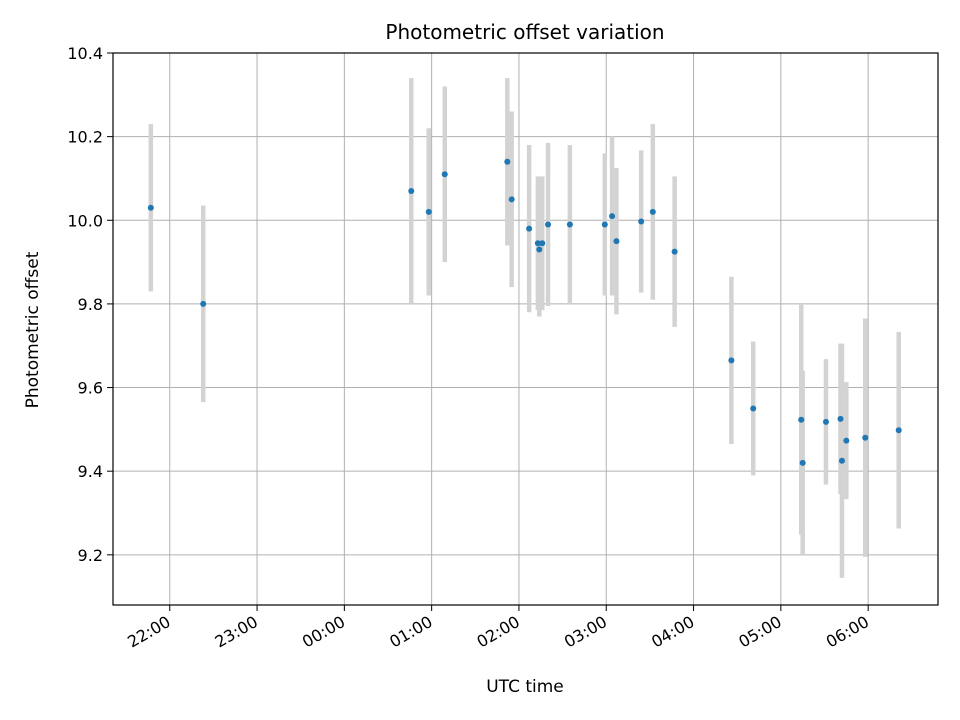 The height and width of the screenshot is (720, 960). What do you see at coordinates (90, 388) in the screenshot?
I see `y-tick-label: 9.6` at bounding box center [90, 388].